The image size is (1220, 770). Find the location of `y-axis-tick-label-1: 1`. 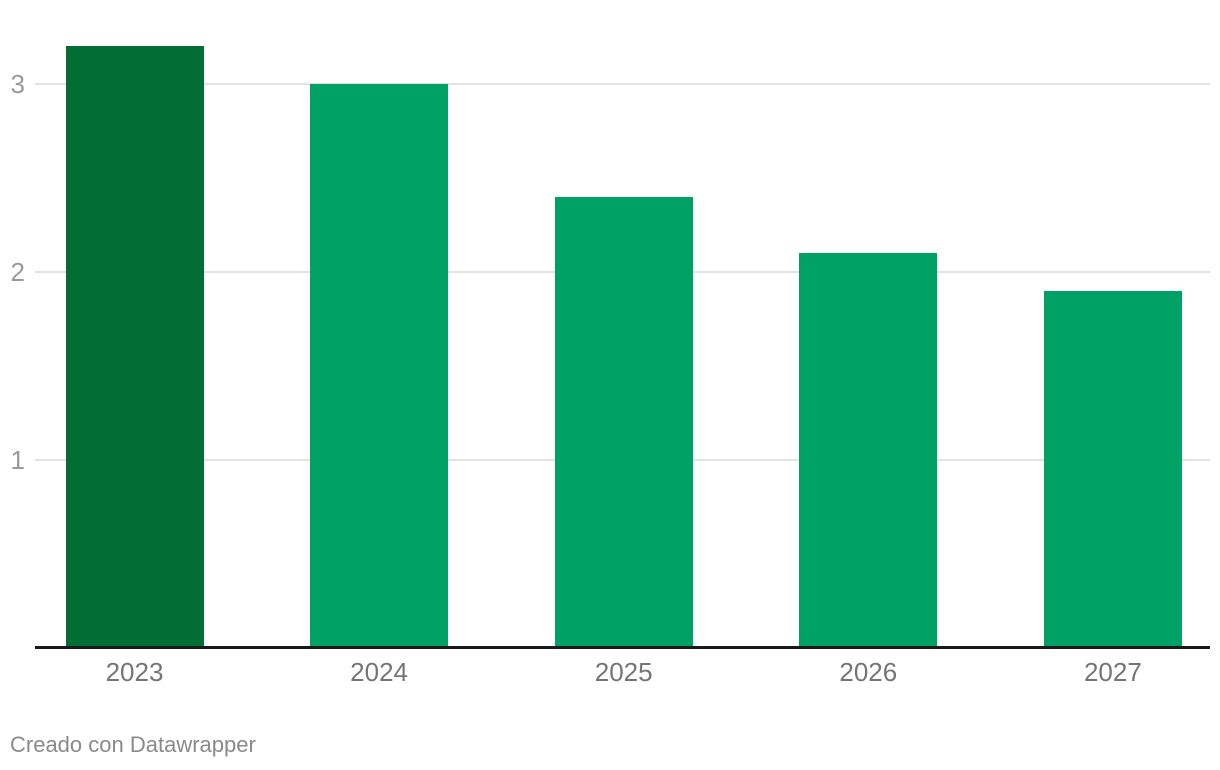

y-axis-tick-label-1: 1 is located at coordinates (17, 460).